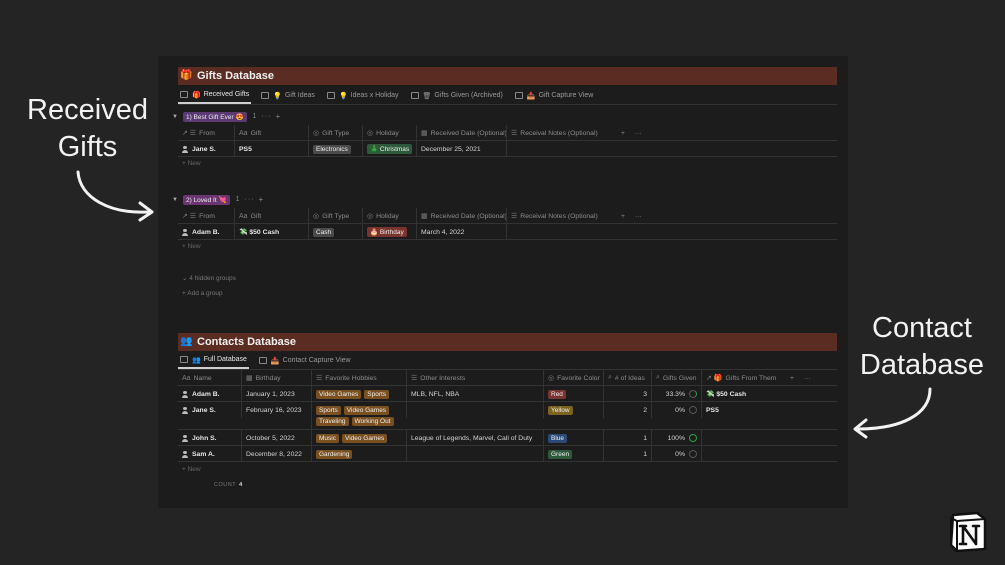  Describe the element at coordinates (363, 95) in the screenshot. I see `tab-ideas-x-holiday: 💡 Ideas x Holiday` at that location.